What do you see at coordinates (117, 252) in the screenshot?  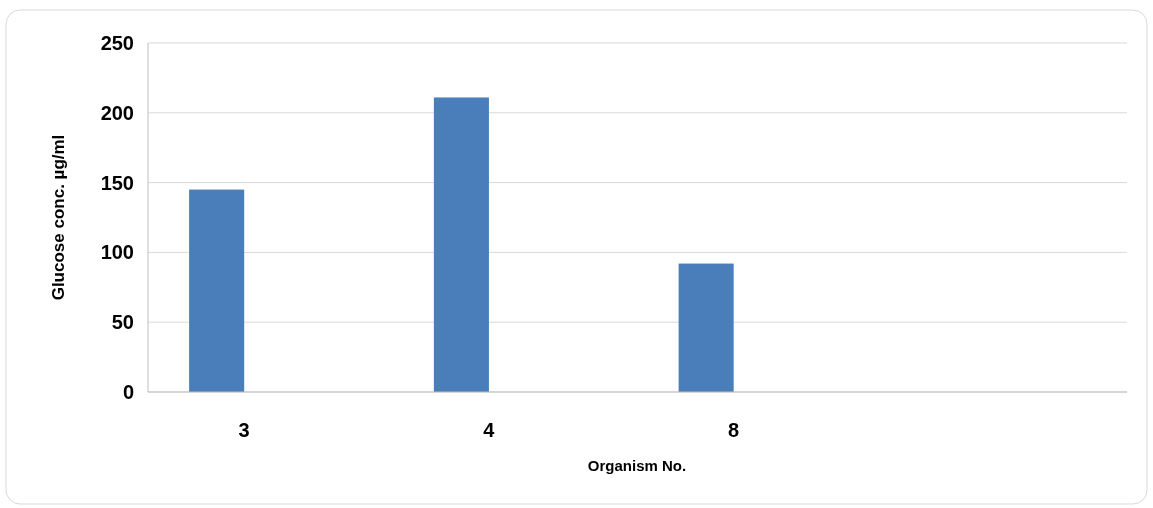 I see `y-tick-label: 100` at bounding box center [117, 252].